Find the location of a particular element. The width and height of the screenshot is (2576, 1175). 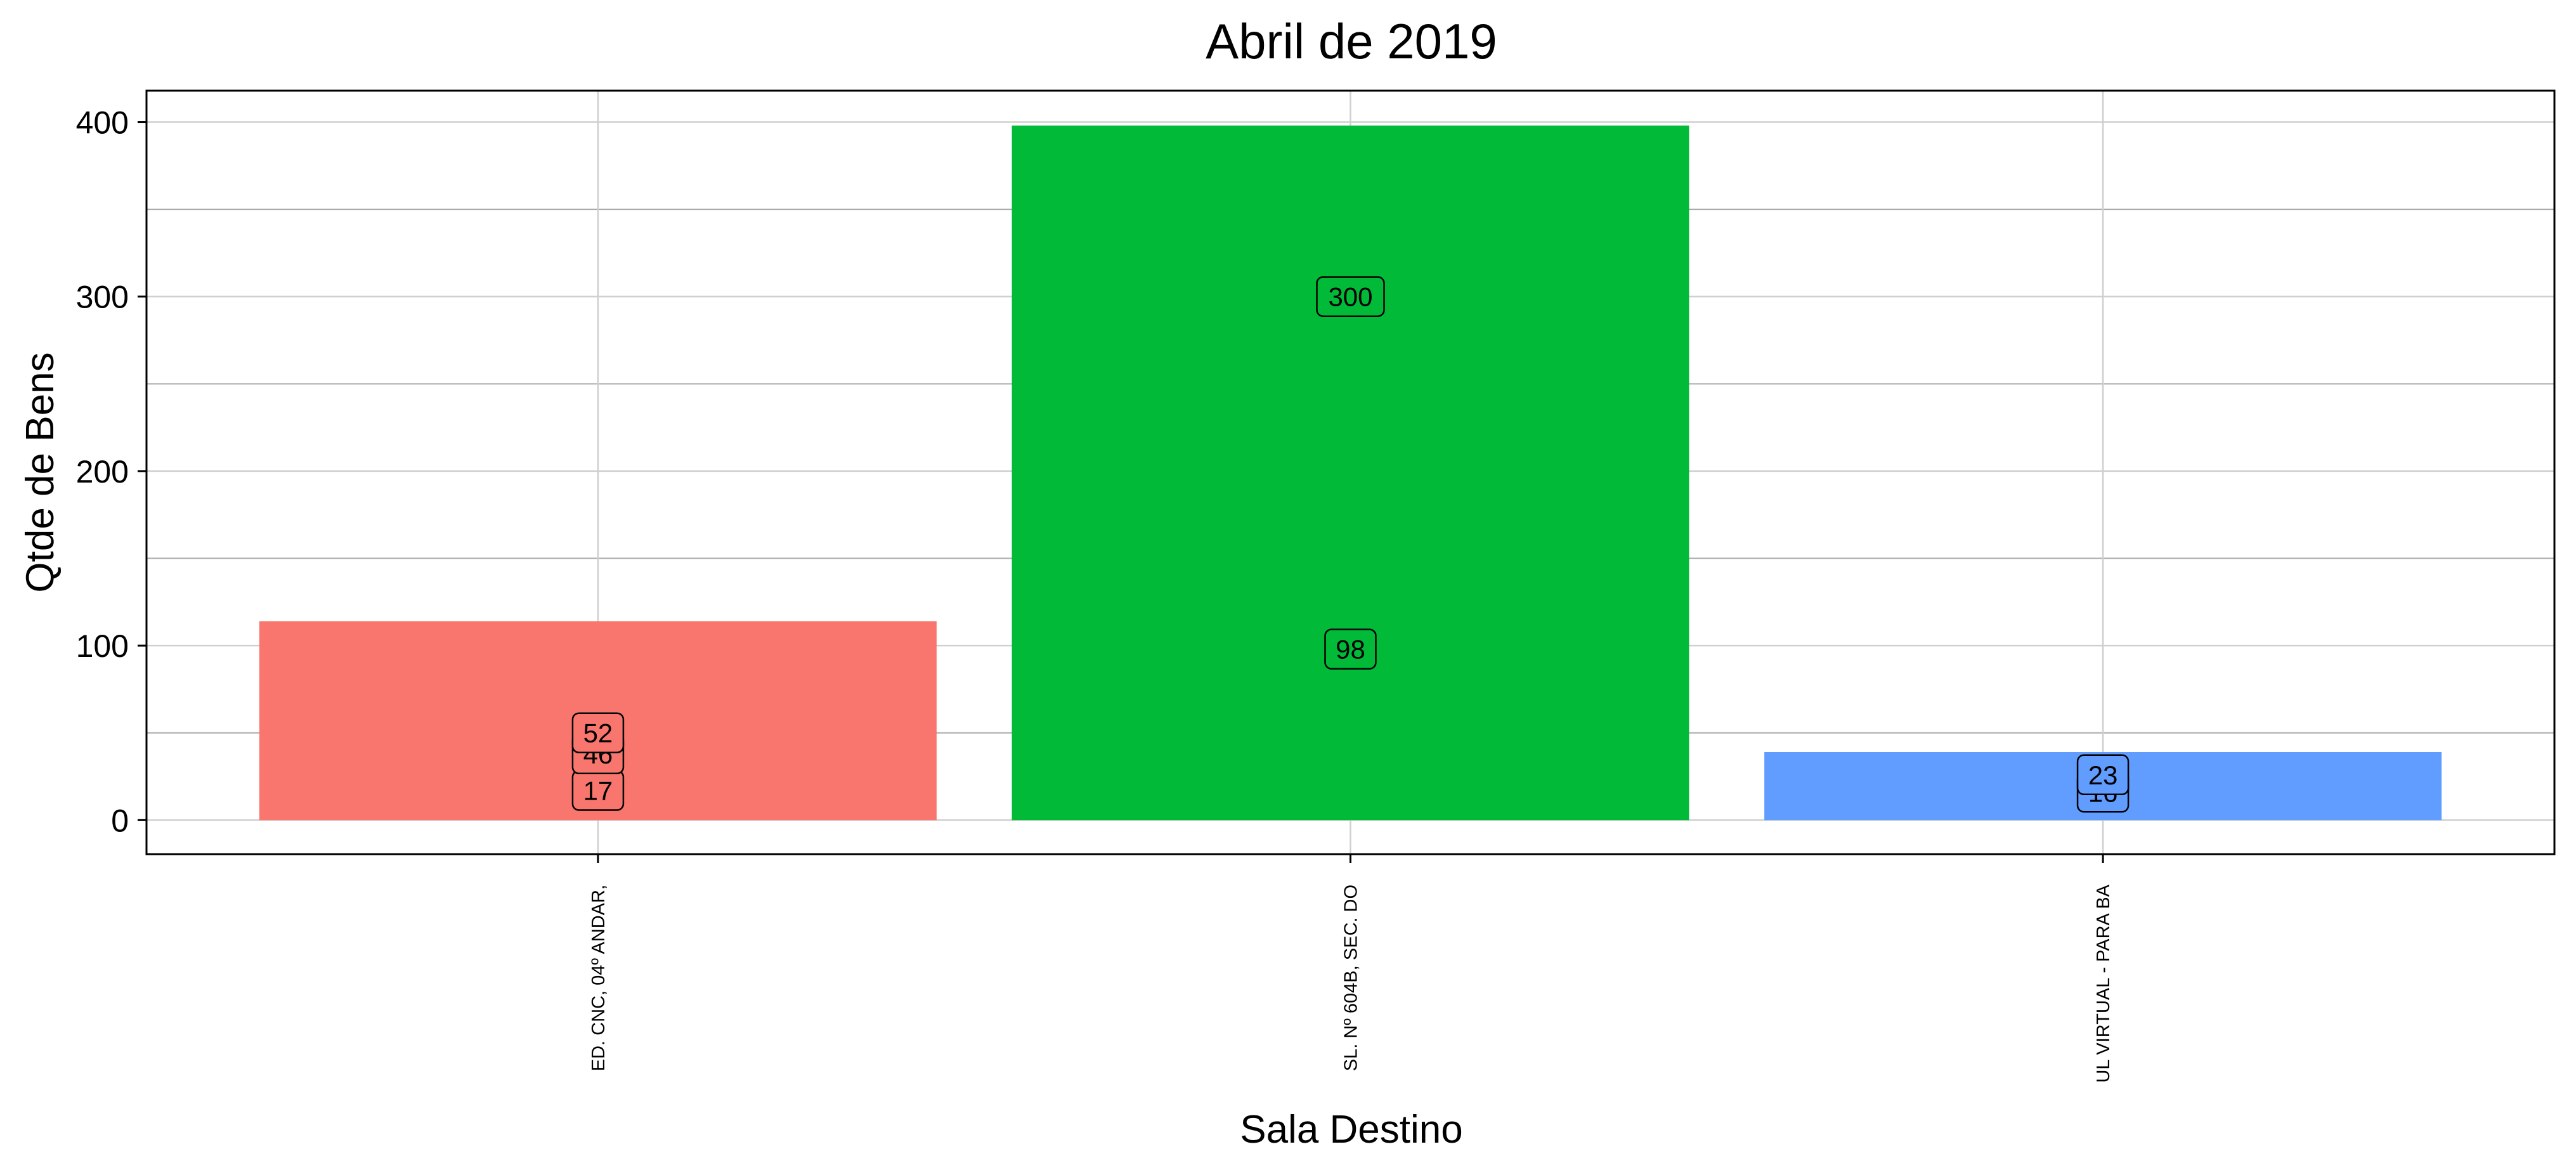

y-tick-label: 100 is located at coordinates (103, 646).